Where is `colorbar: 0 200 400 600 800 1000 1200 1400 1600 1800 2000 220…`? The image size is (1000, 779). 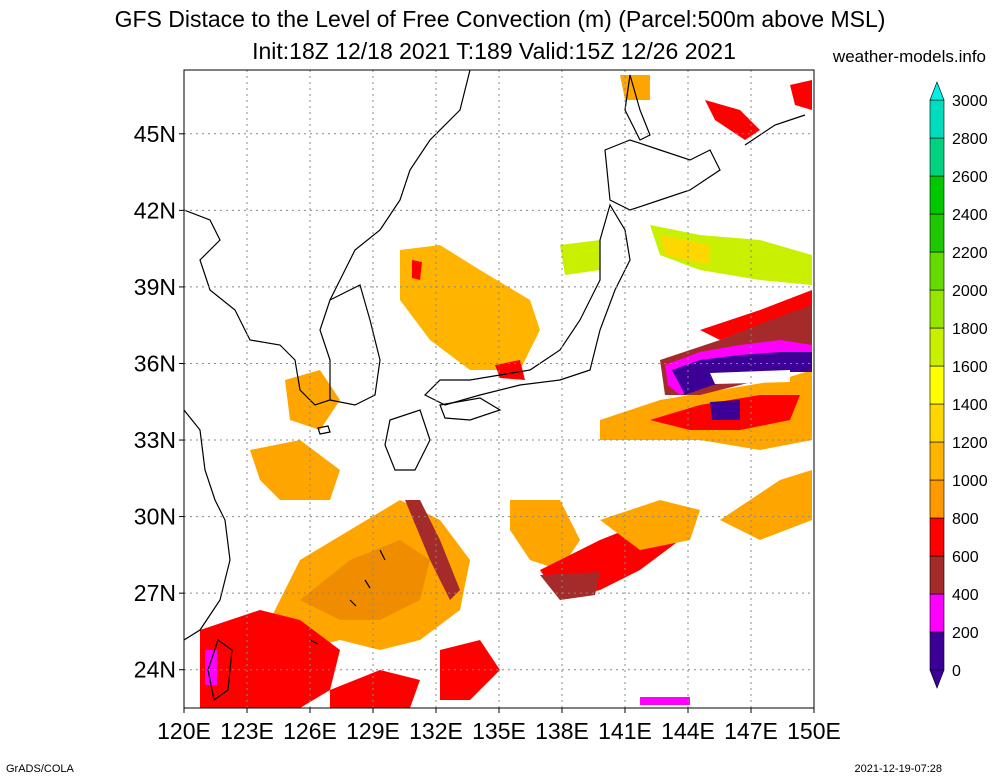 colorbar: 0 200 400 600 800 1000 1200 1400 1600 1800 2000 220… is located at coordinates (958, 385).